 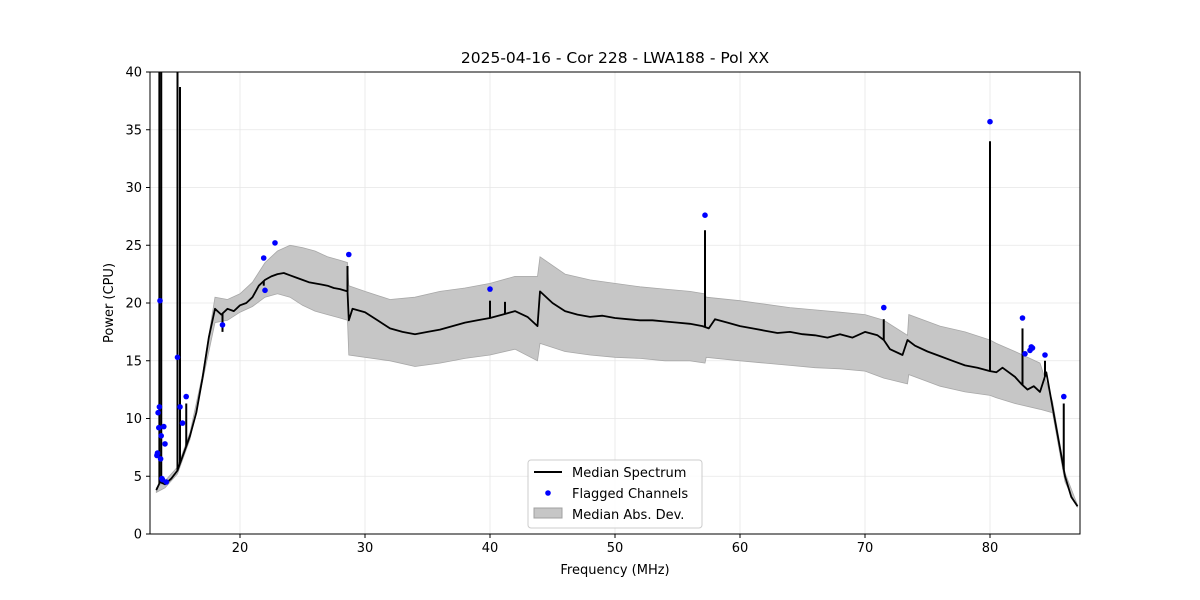 What do you see at coordinates (138, 535) in the screenshot?
I see `y-tick-label-0: 0` at bounding box center [138, 535].